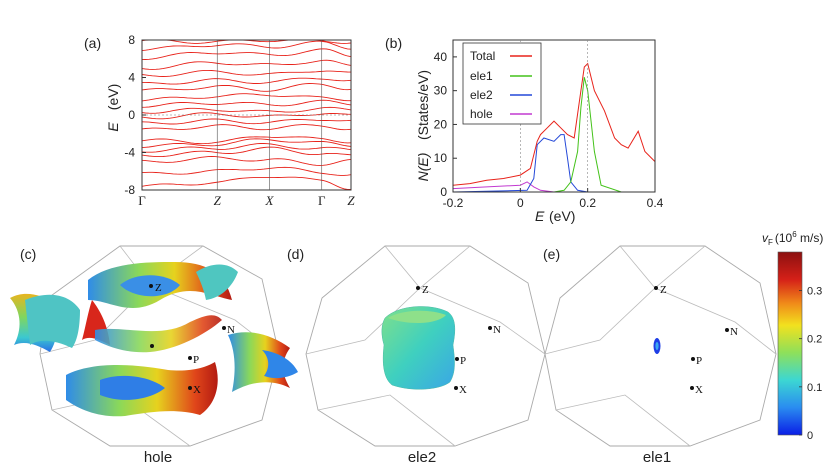 This screenshot has height=471, width=830. I want to click on dos-xtick-label: -0.2, so click(453, 203).